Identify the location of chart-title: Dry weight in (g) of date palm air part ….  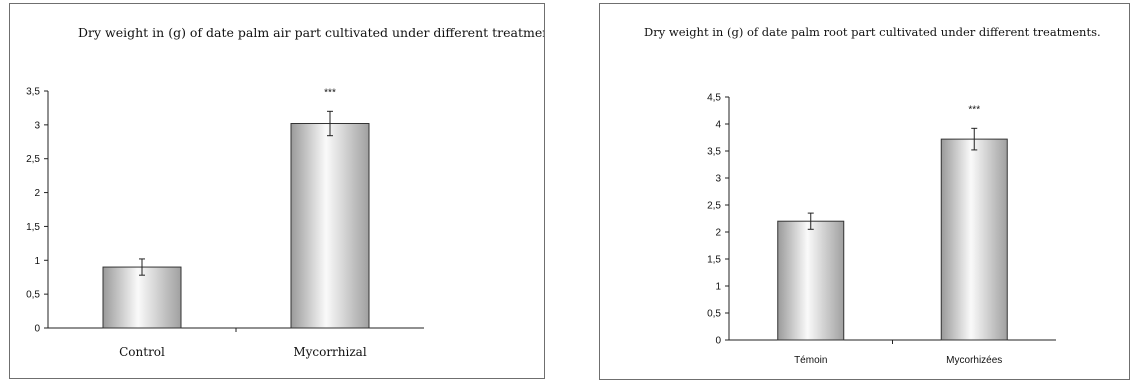
(311, 32).